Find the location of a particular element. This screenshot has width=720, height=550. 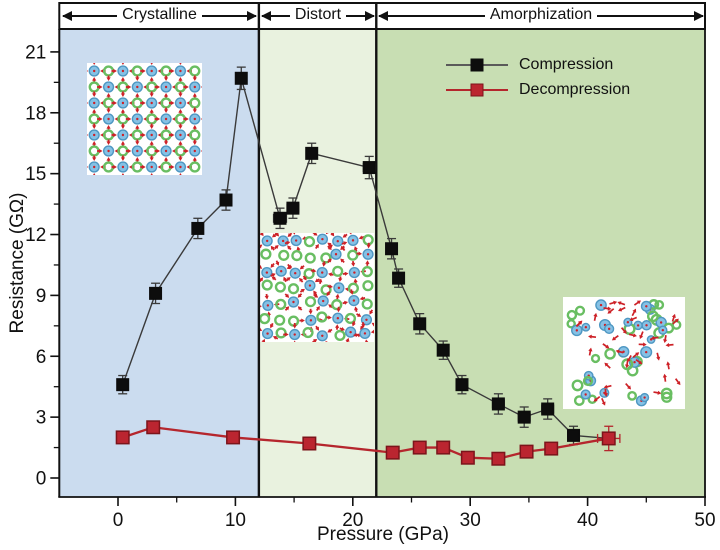

x-tick-label-3: 30 is located at coordinates (470, 520).